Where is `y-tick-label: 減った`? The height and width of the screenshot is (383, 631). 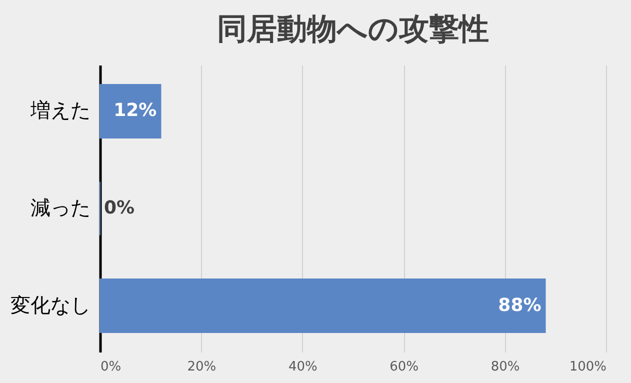
y-tick-label: 減った is located at coordinates (60, 208).